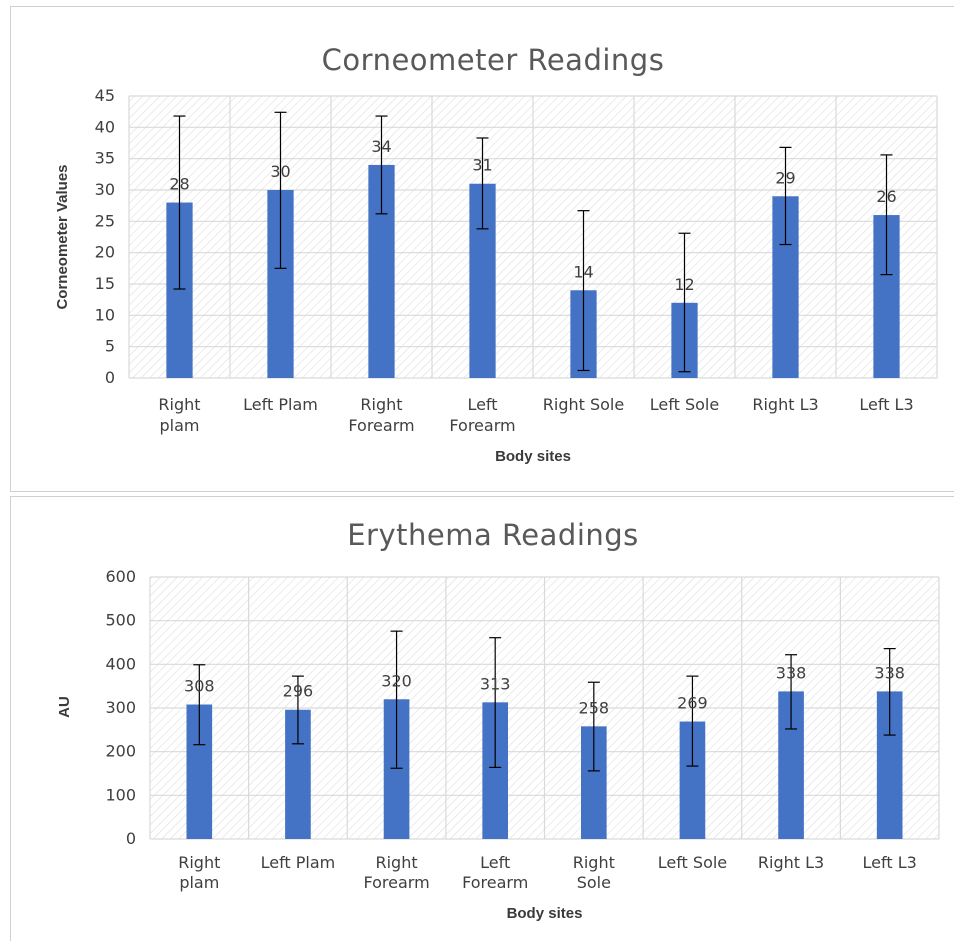 Image resolution: width=954 pixels, height=942 pixels. What do you see at coordinates (105, 95) in the screenshot?
I see `y-tick-label: 45` at bounding box center [105, 95].